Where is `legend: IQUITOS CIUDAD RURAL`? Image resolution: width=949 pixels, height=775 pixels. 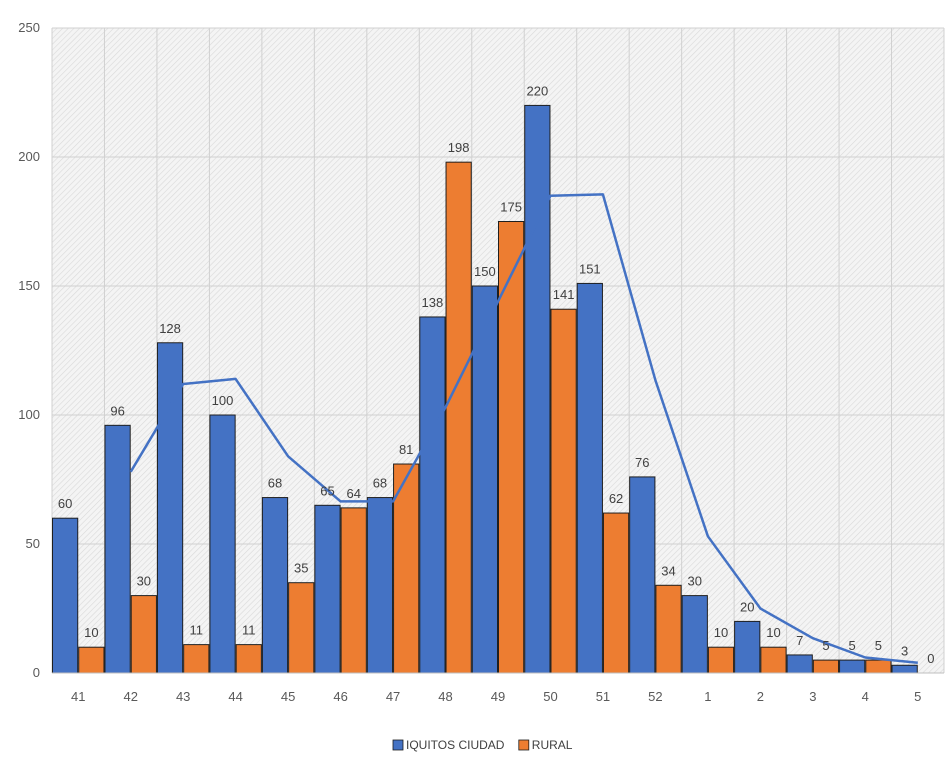
legend: IQUITOS CIUDAD RURAL is located at coordinates (482, 745).